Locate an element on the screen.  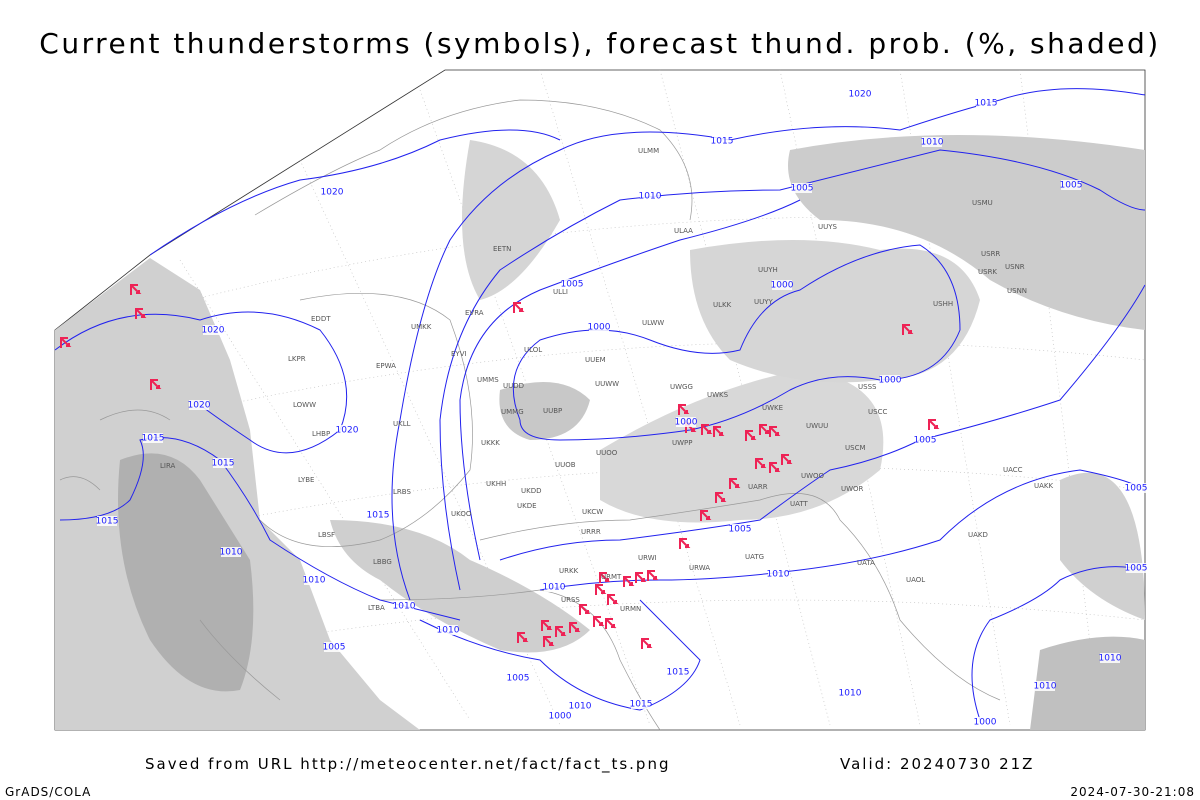
station-label: UKCW is located at coordinates (592, 512).